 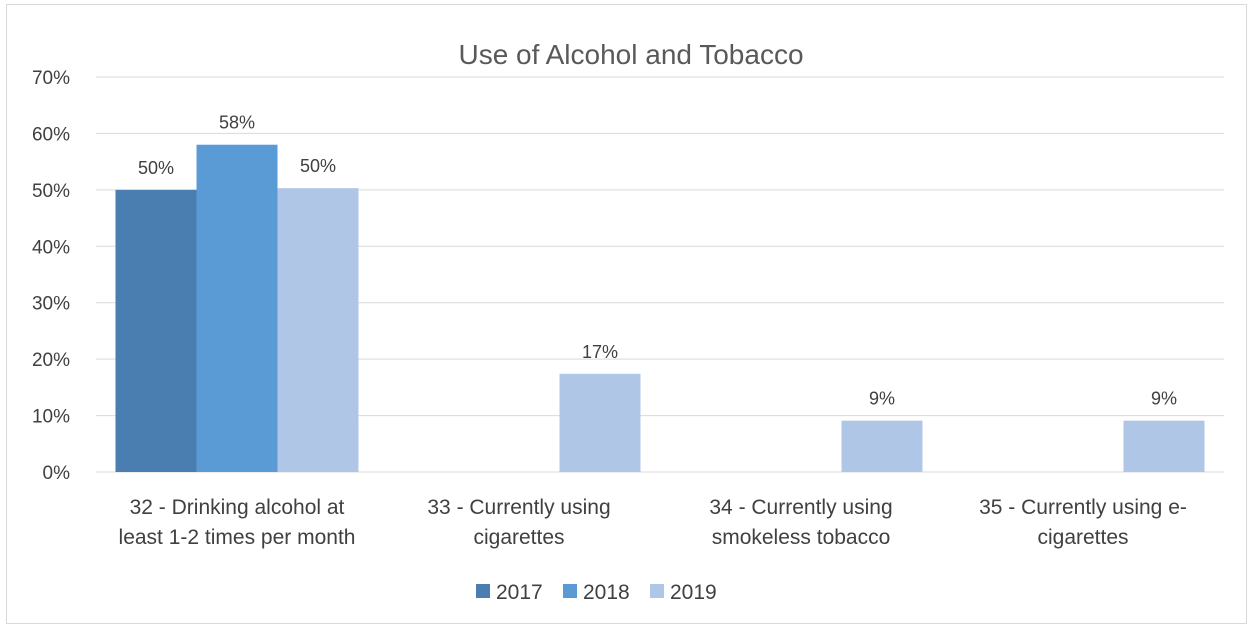 What do you see at coordinates (51, 247) in the screenshot?
I see `y-tick-label: 40%` at bounding box center [51, 247].